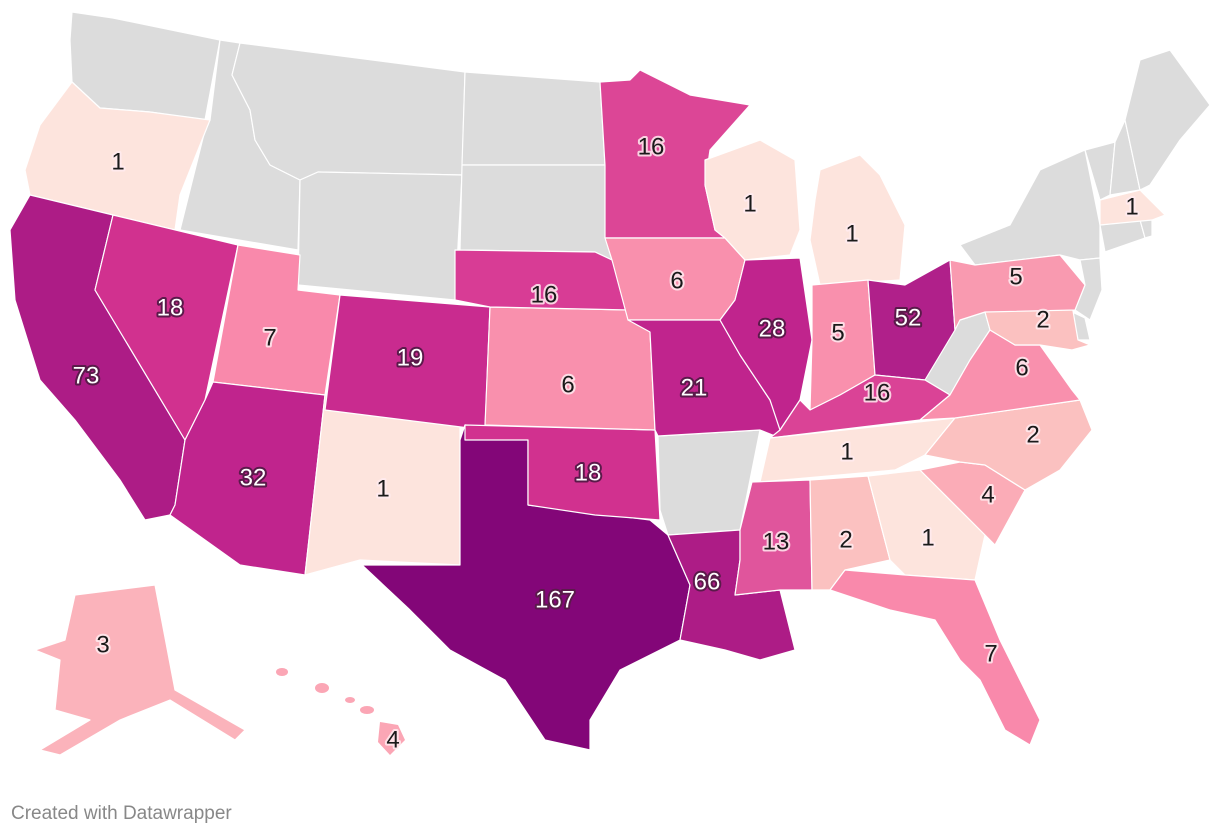 This screenshot has width=1220, height=840. What do you see at coordinates (588, 473) in the screenshot?
I see `label-oklahoma: 18` at bounding box center [588, 473].